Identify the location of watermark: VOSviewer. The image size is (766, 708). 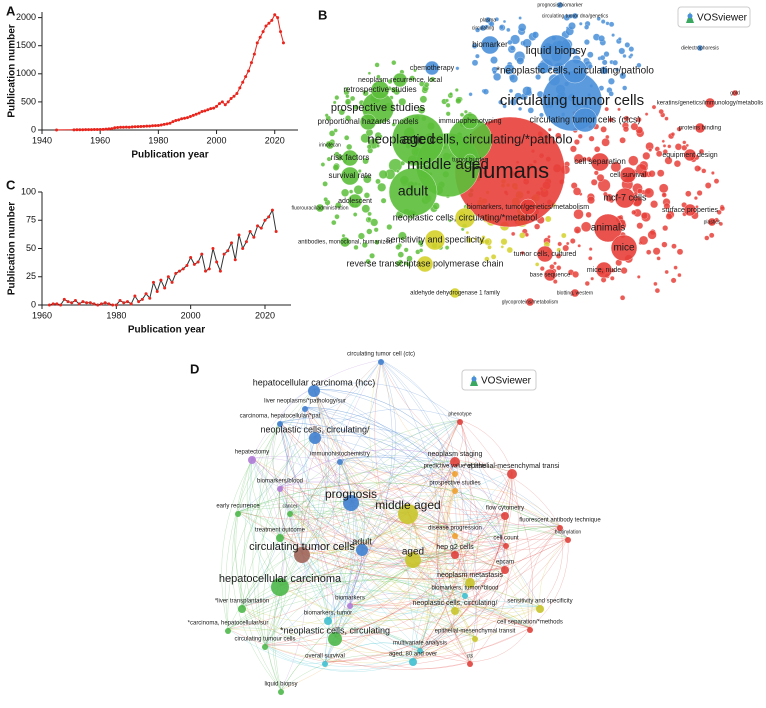
(722, 18).